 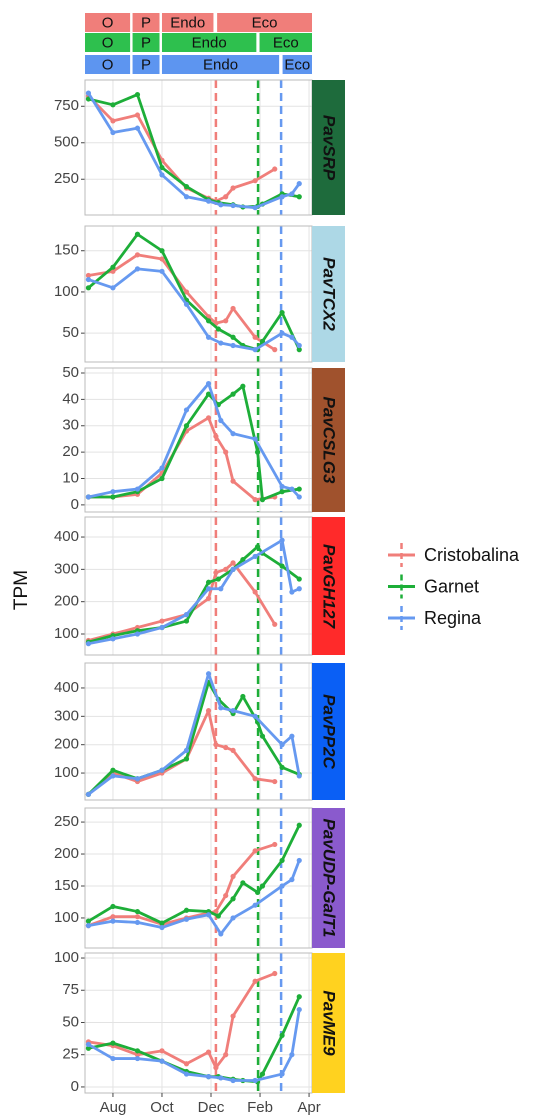 I want to click on panel-background, so click(x=198, y=294).